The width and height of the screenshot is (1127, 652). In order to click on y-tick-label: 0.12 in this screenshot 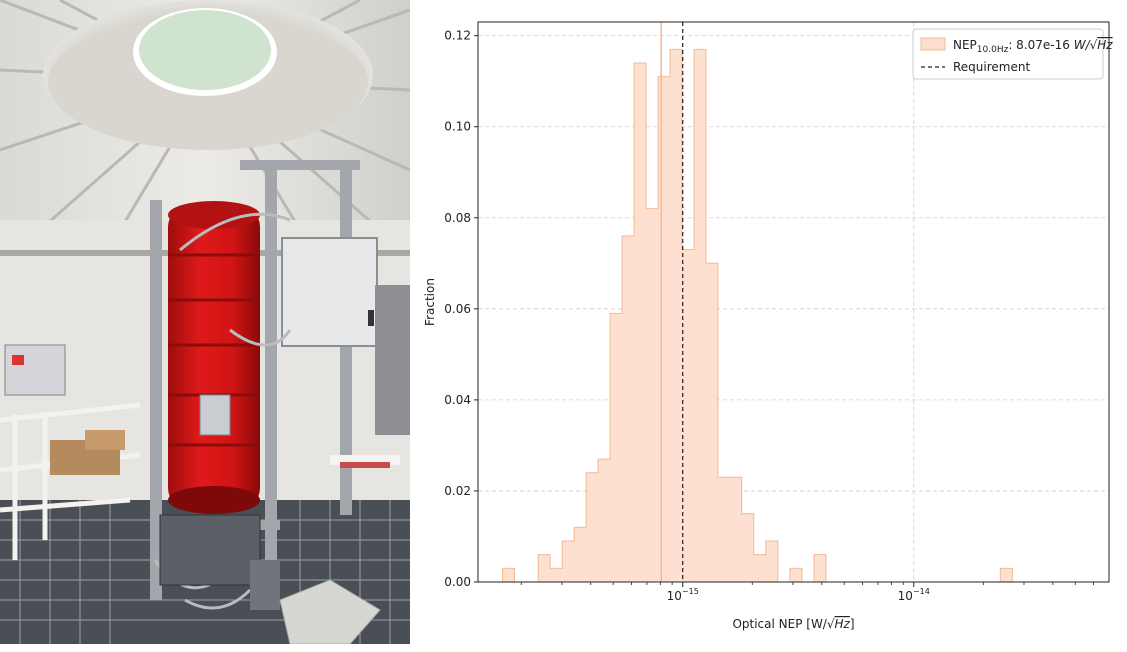, I will do `click(457, 36)`.